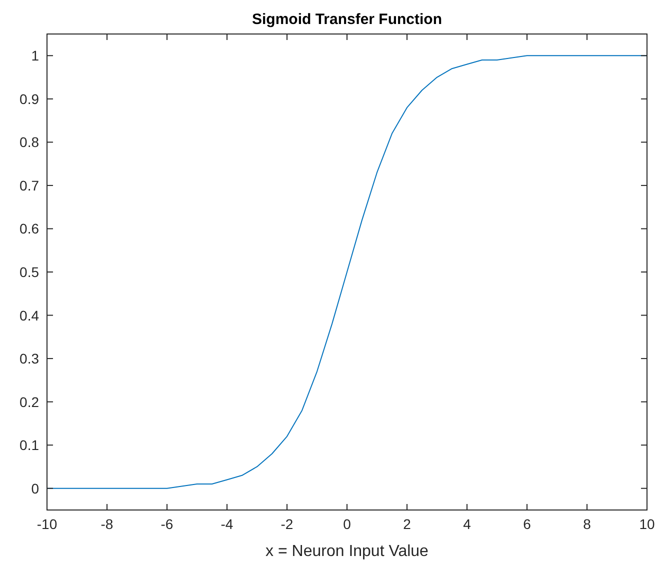 The image size is (659, 572). Describe the element at coordinates (347, 19) in the screenshot. I see `chart-title: Sigmoid Transfer Function` at that location.